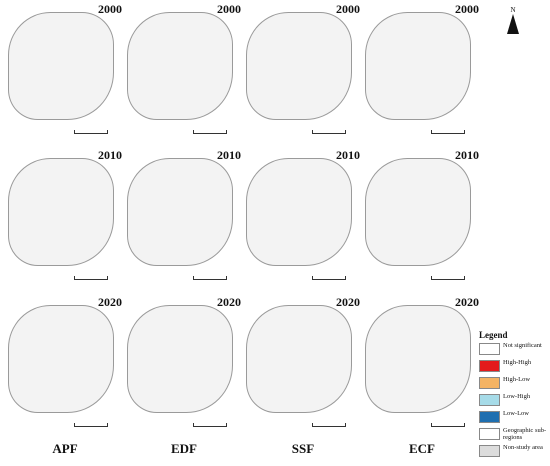  I want to click on map-panel-ecf-2: 2020, so click(422, 365).